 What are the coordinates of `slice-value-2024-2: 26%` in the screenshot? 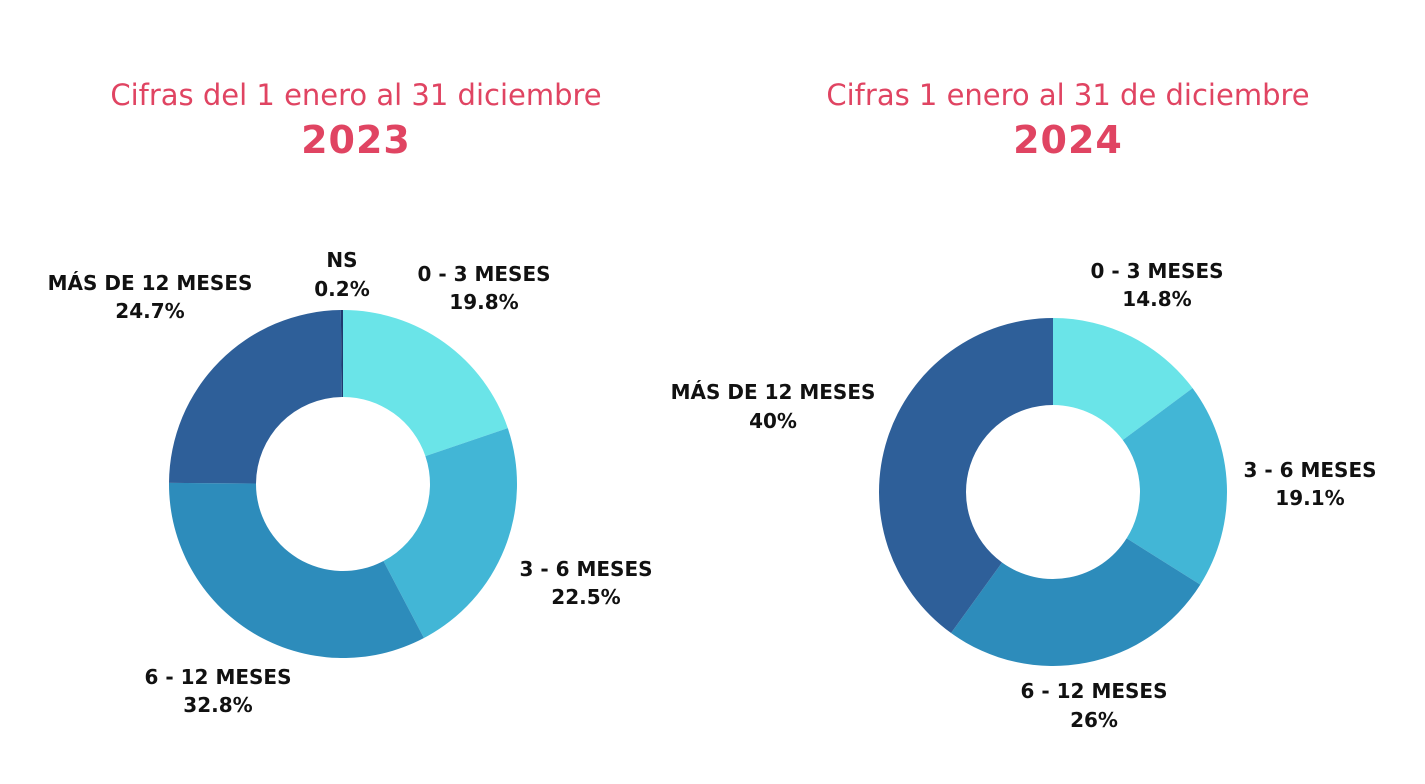 It's located at (1094, 720).